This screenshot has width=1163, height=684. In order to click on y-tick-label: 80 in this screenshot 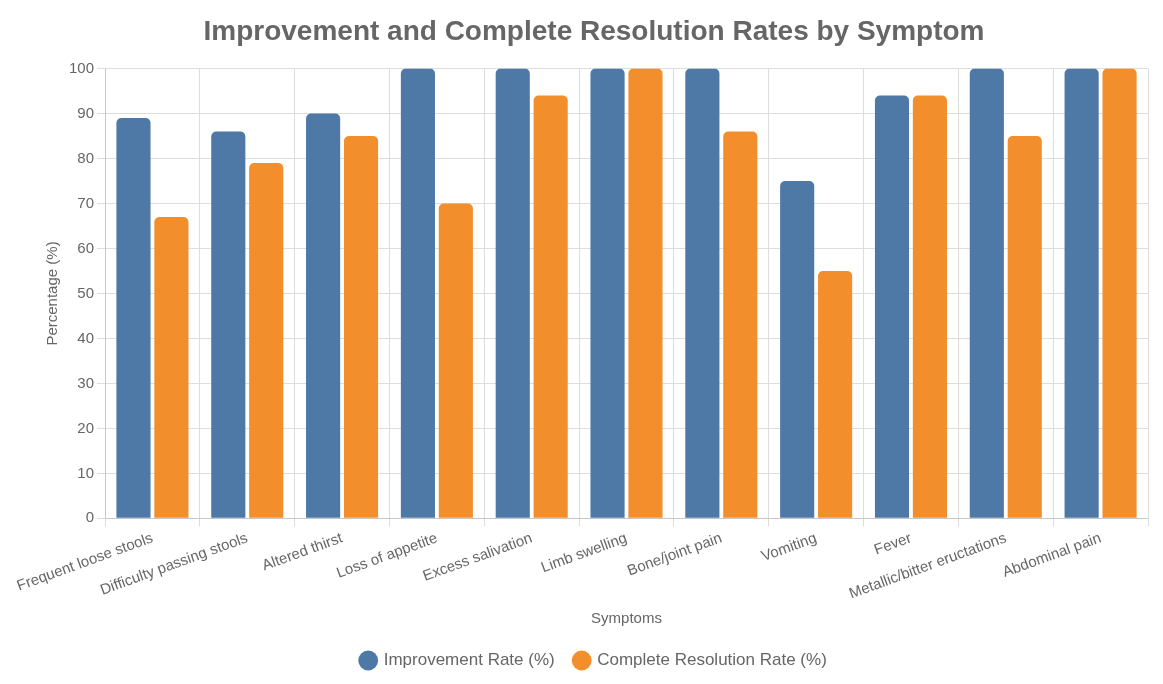, I will do `click(86, 157)`.